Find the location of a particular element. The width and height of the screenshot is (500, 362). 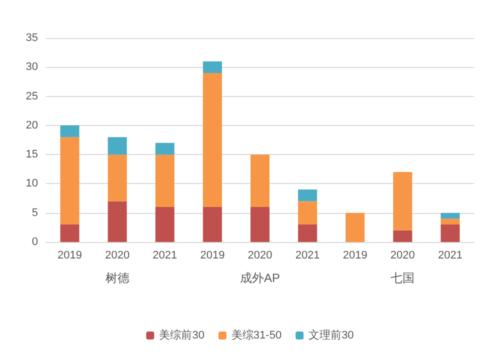

y-tick-label: 10 is located at coordinates (32, 184).